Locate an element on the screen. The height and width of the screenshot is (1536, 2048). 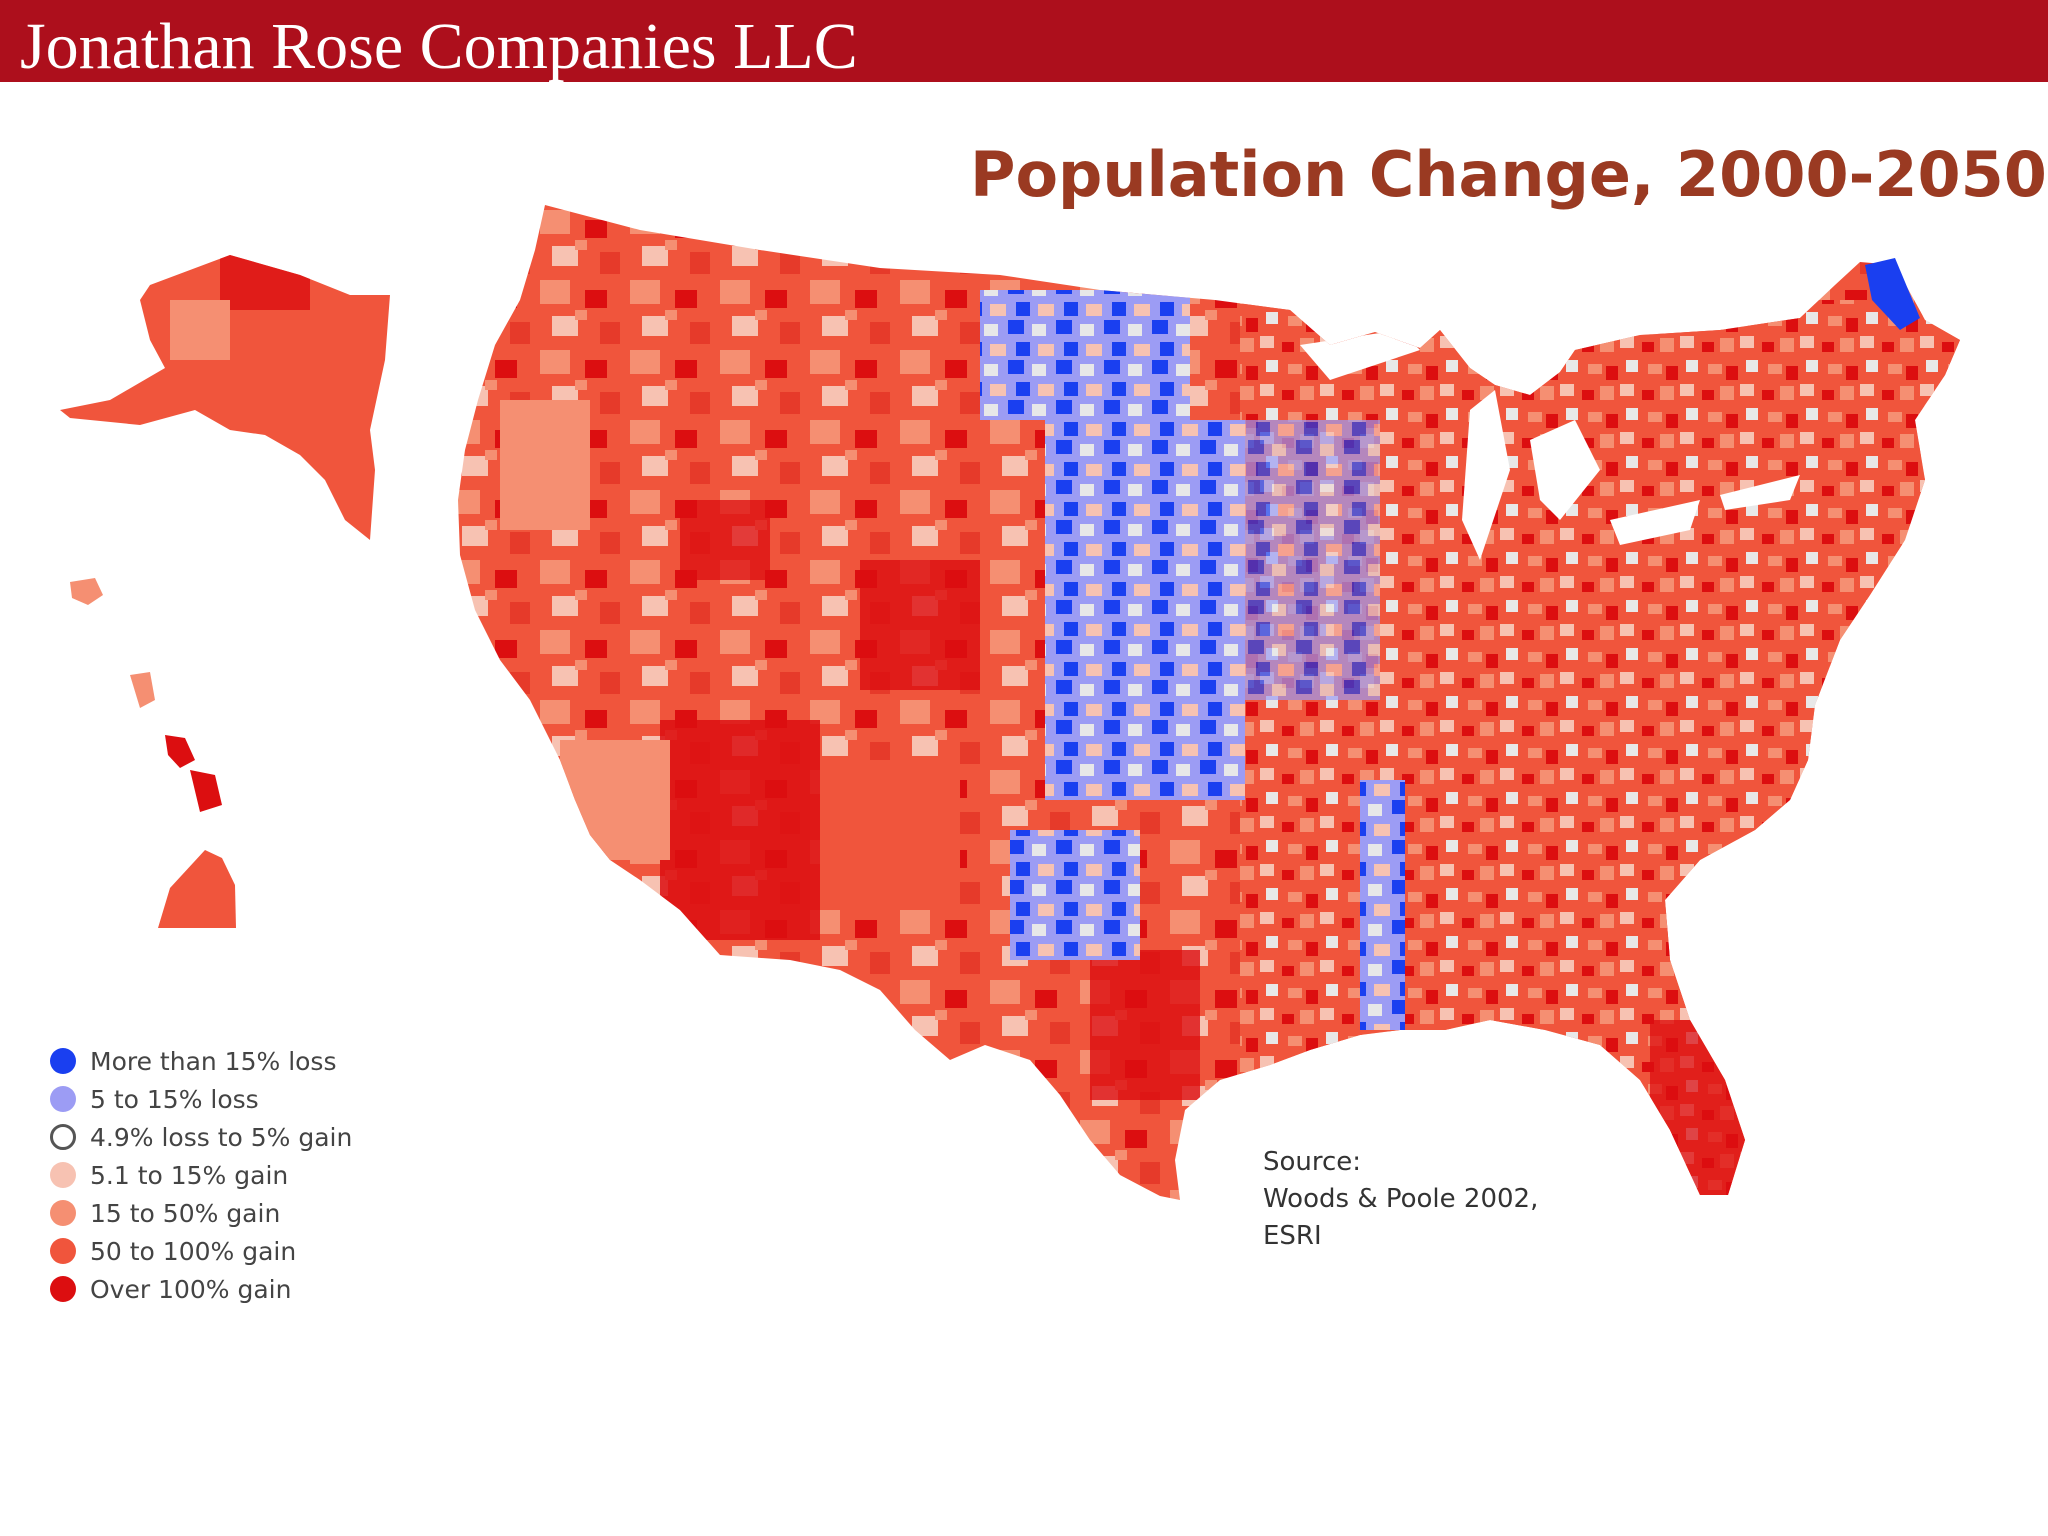
legend-item: 5 to 15% loss is located at coordinates (260, 1099).